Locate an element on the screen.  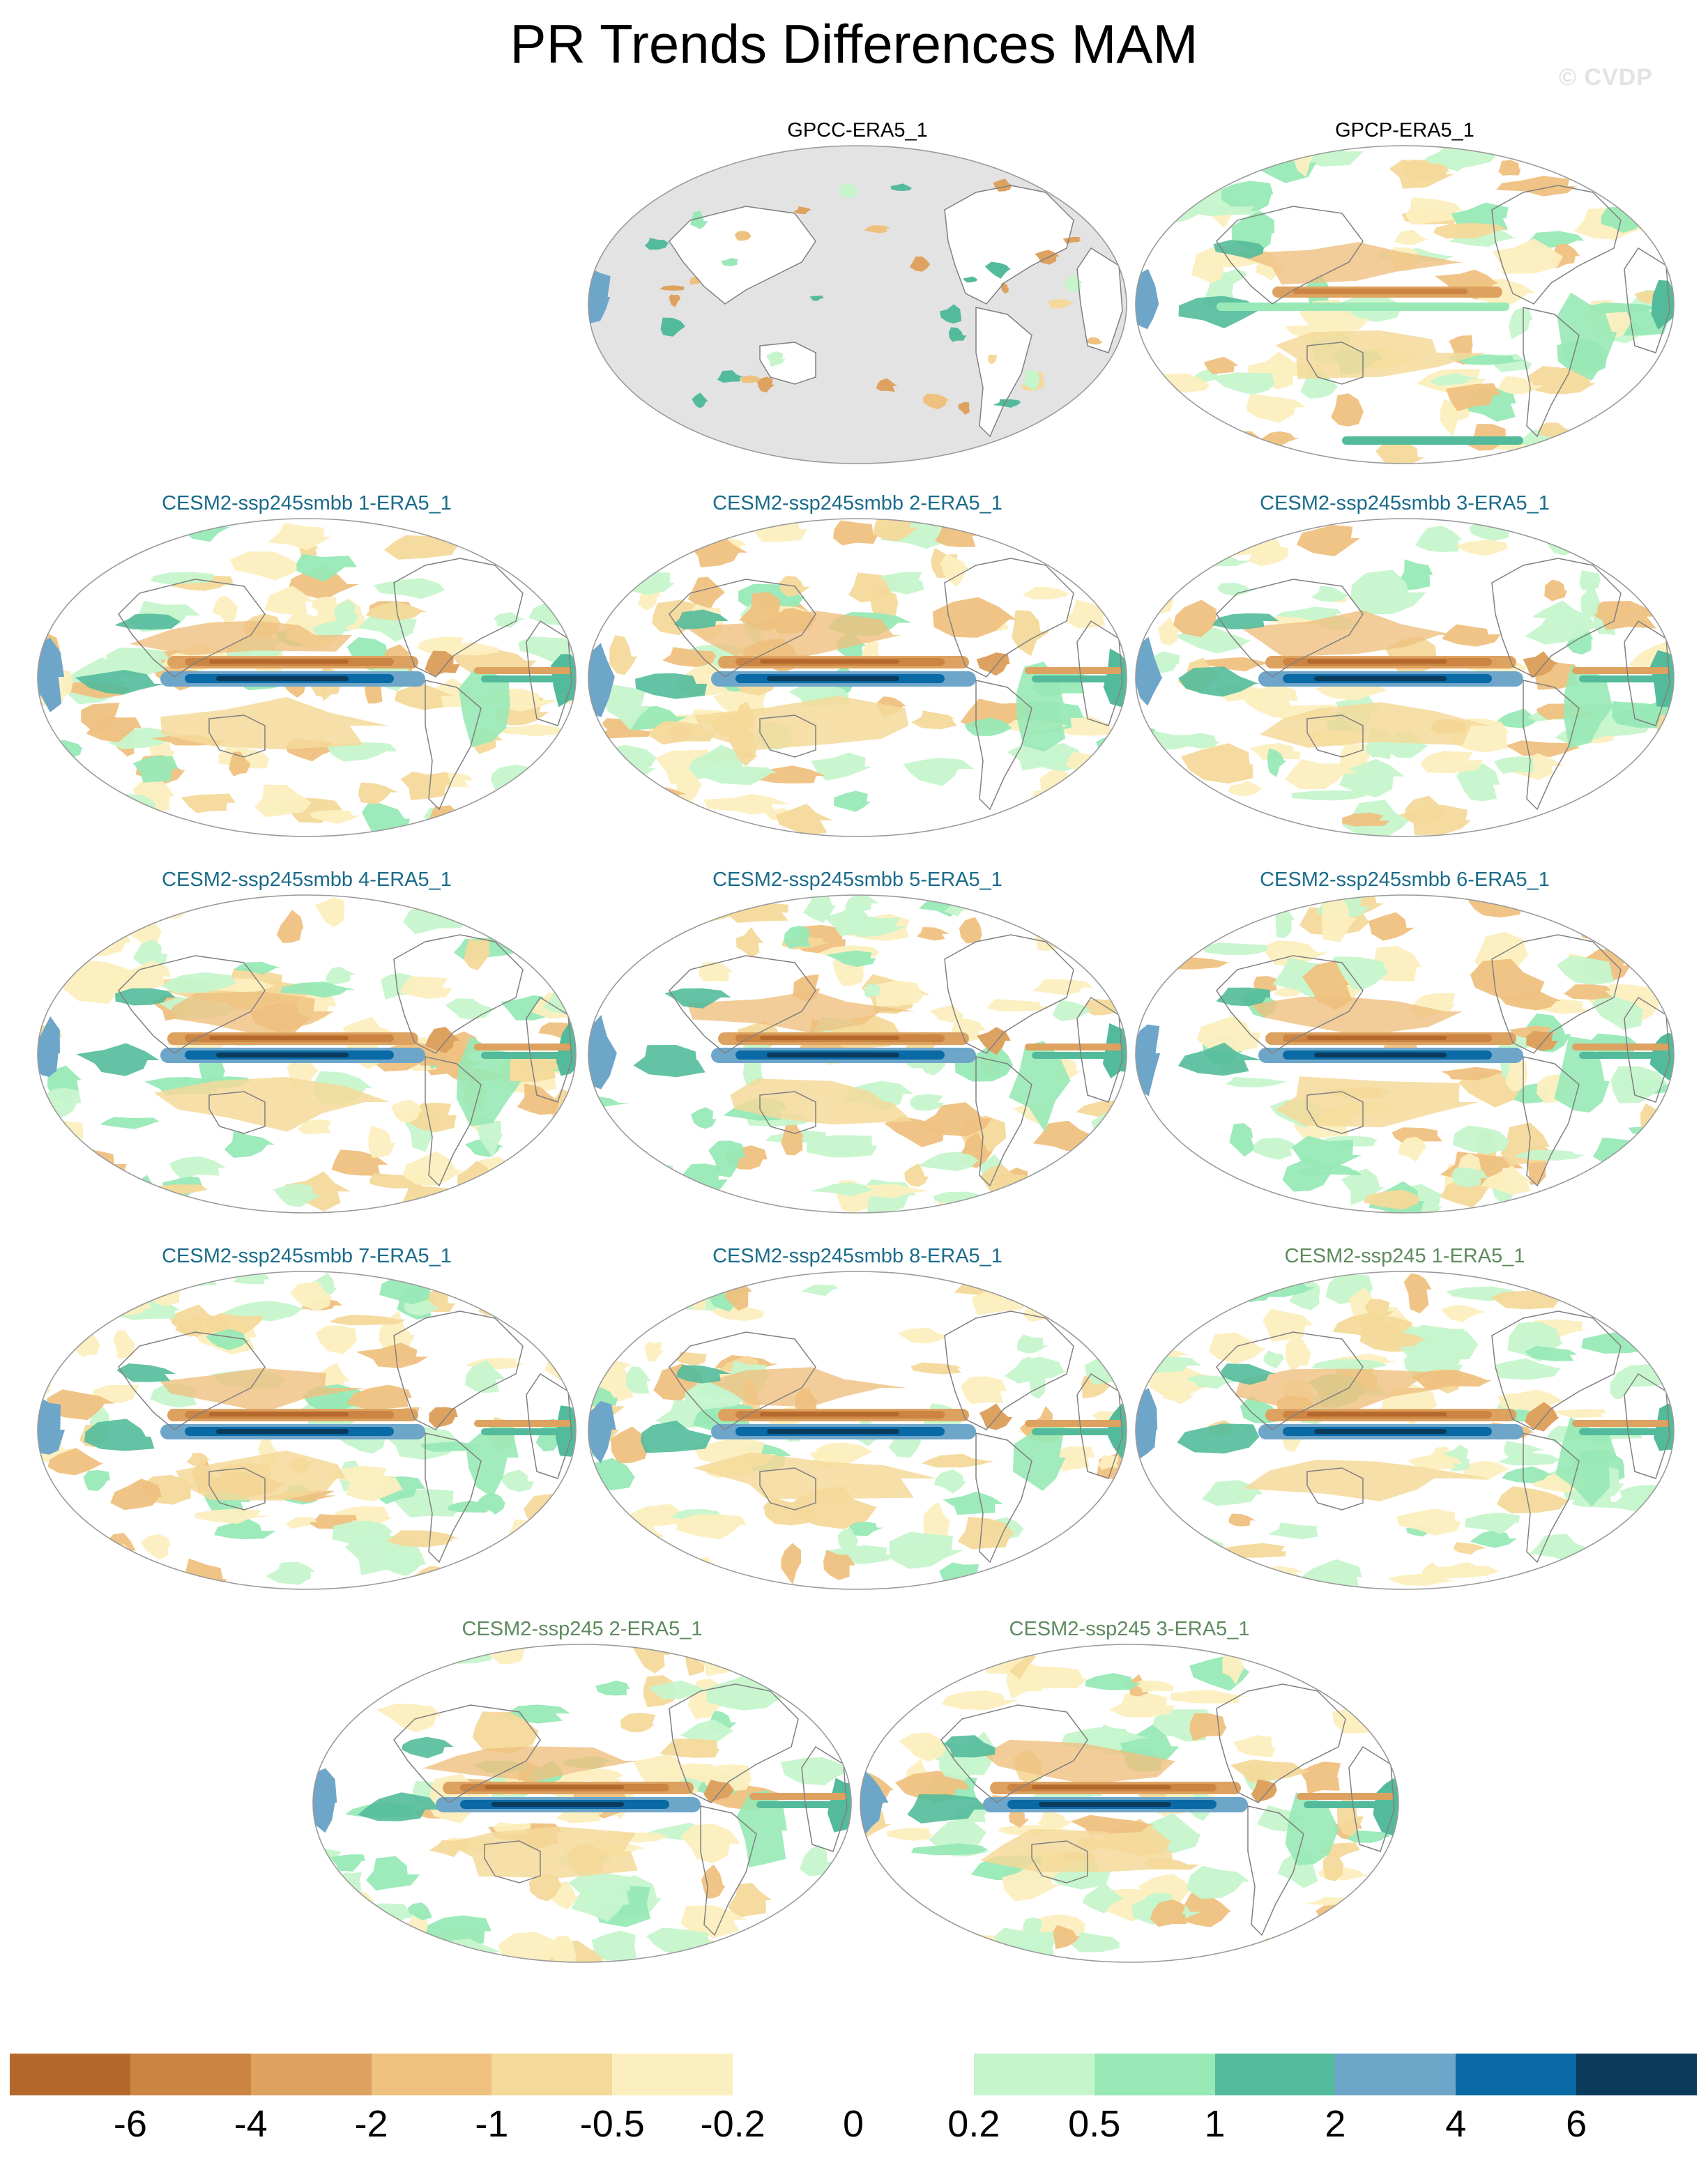
map-panel: GPCC-ERA5_1 is located at coordinates (857, 293).